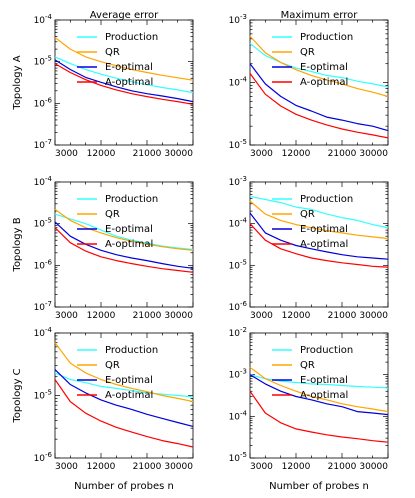 This screenshot has height=498, width=415. What do you see at coordinates (17, 82) in the screenshot?
I see `row-label: Topology A` at bounding box center [17, 82].